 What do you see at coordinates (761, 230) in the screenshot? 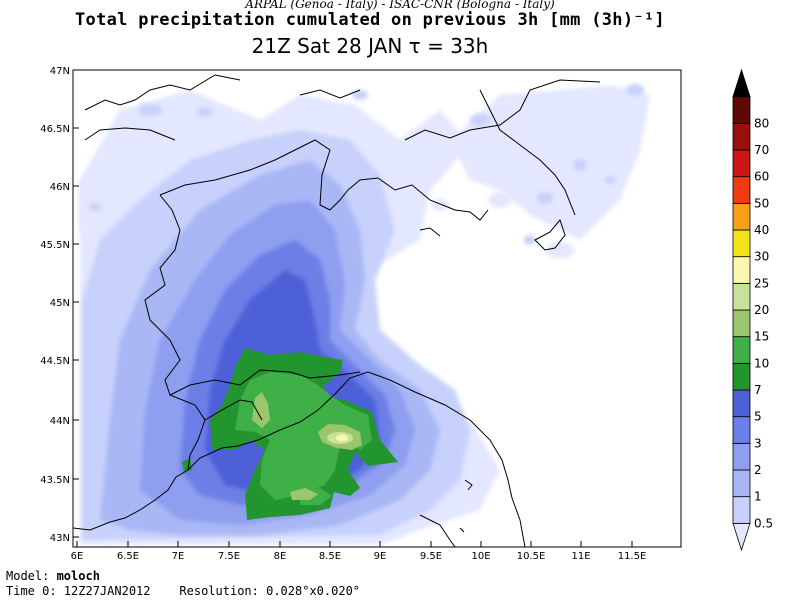
I see `colorbar-level-label: 40` at bounding box center [761, 230].